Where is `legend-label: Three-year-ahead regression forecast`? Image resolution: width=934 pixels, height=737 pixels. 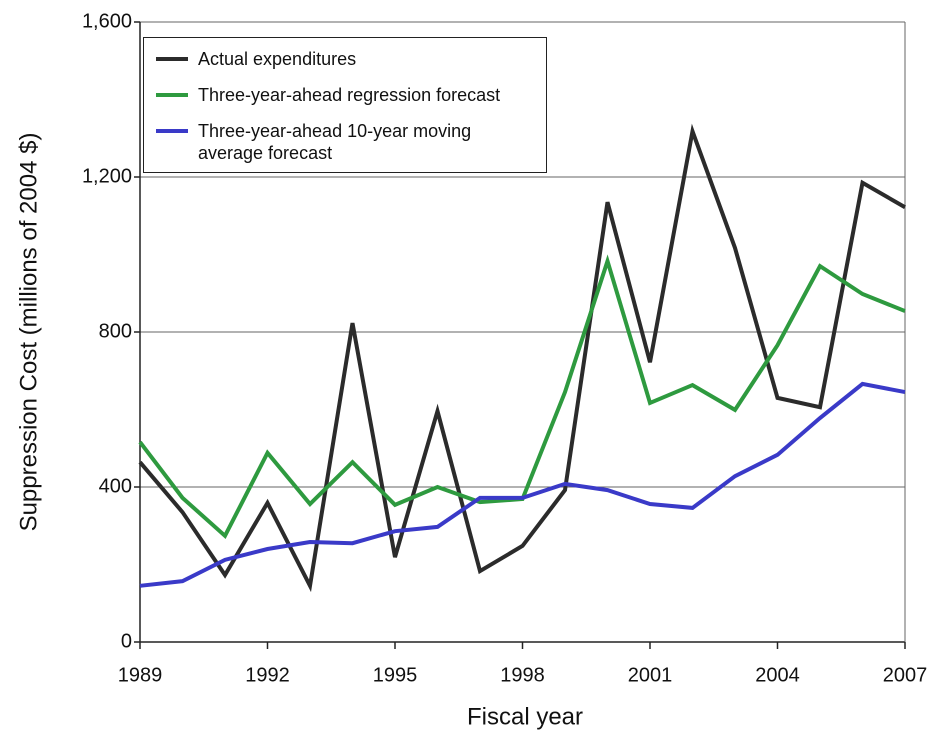 legend-label: Three-year-ahead regression forecast is located at coordinates (349, 95).